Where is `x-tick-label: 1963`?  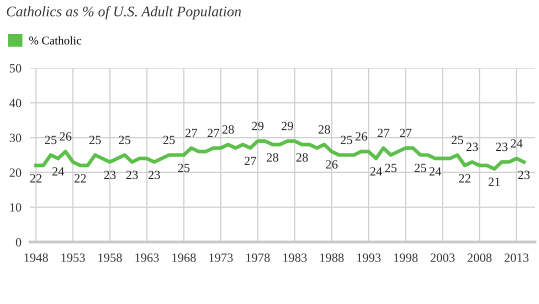
x-tick-label: 1963 is located at coordinates (147, 258).